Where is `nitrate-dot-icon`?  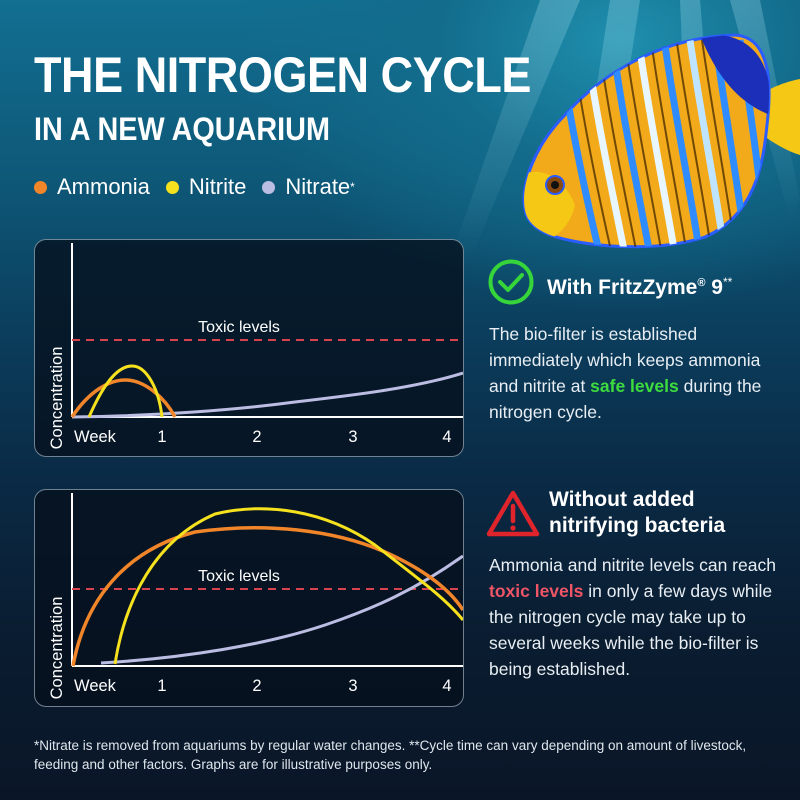
nitrate-dot-icon is located at coordinates (269, 187).